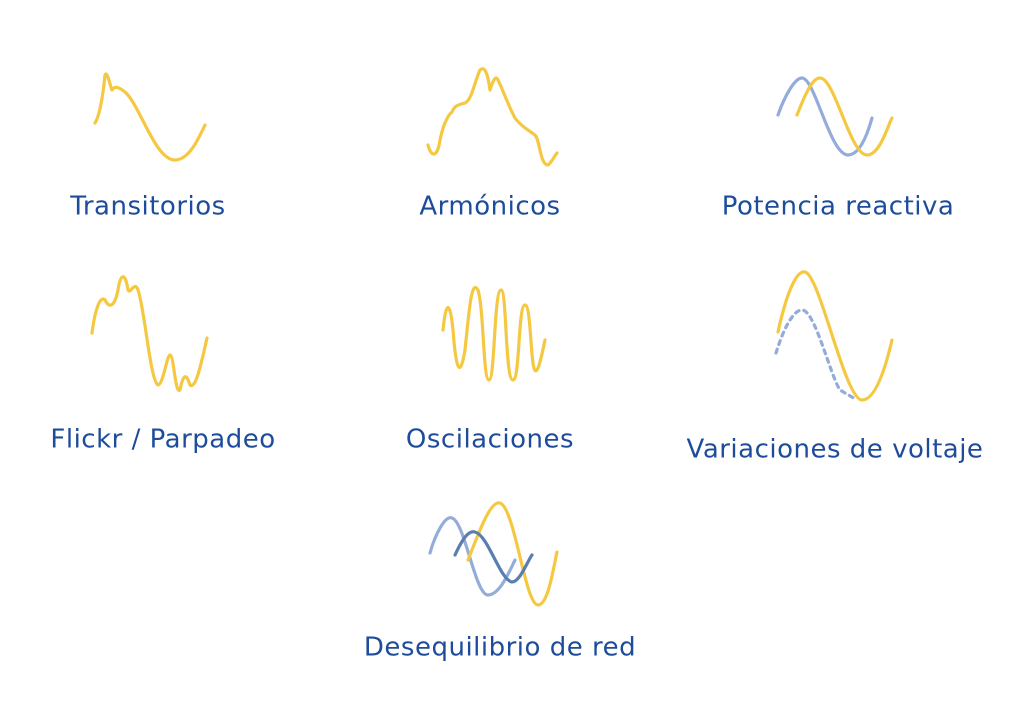  I want to click on label: Transitorios, so click(147, 207).